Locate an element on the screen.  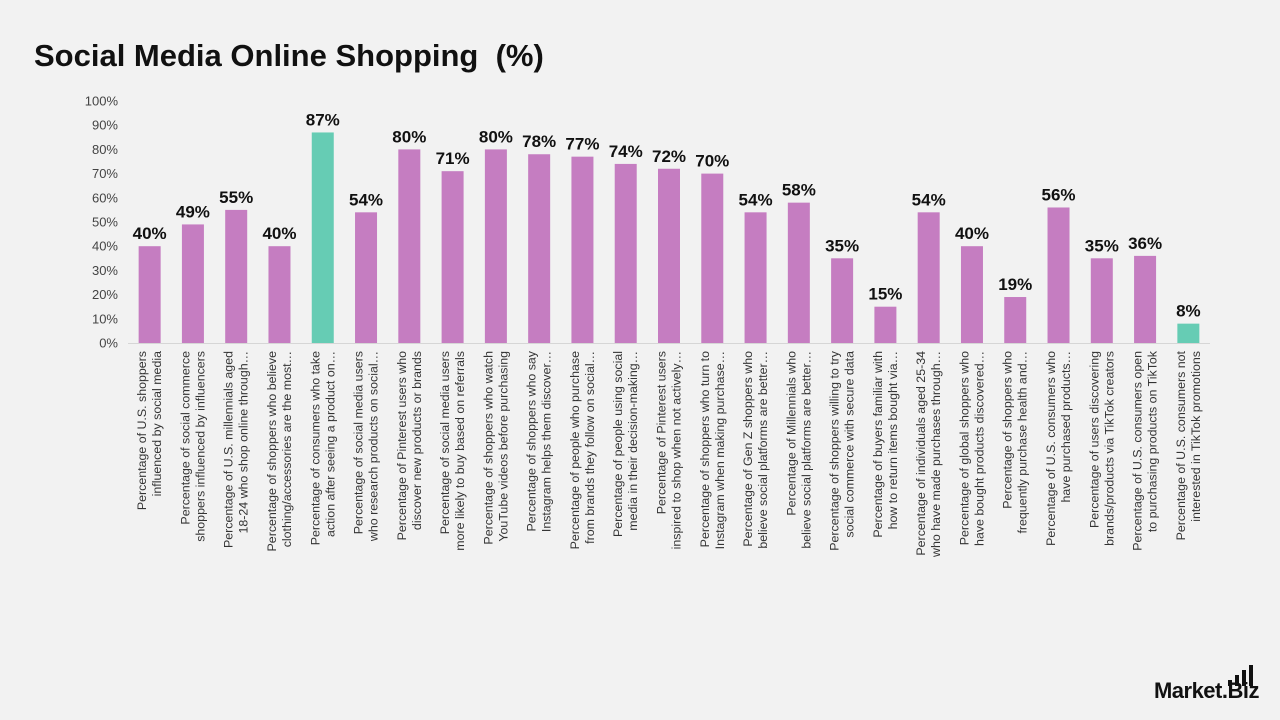
x-tick-label-line: Percentage of Gen Z shoppers who is located at coordinates (748, 449).